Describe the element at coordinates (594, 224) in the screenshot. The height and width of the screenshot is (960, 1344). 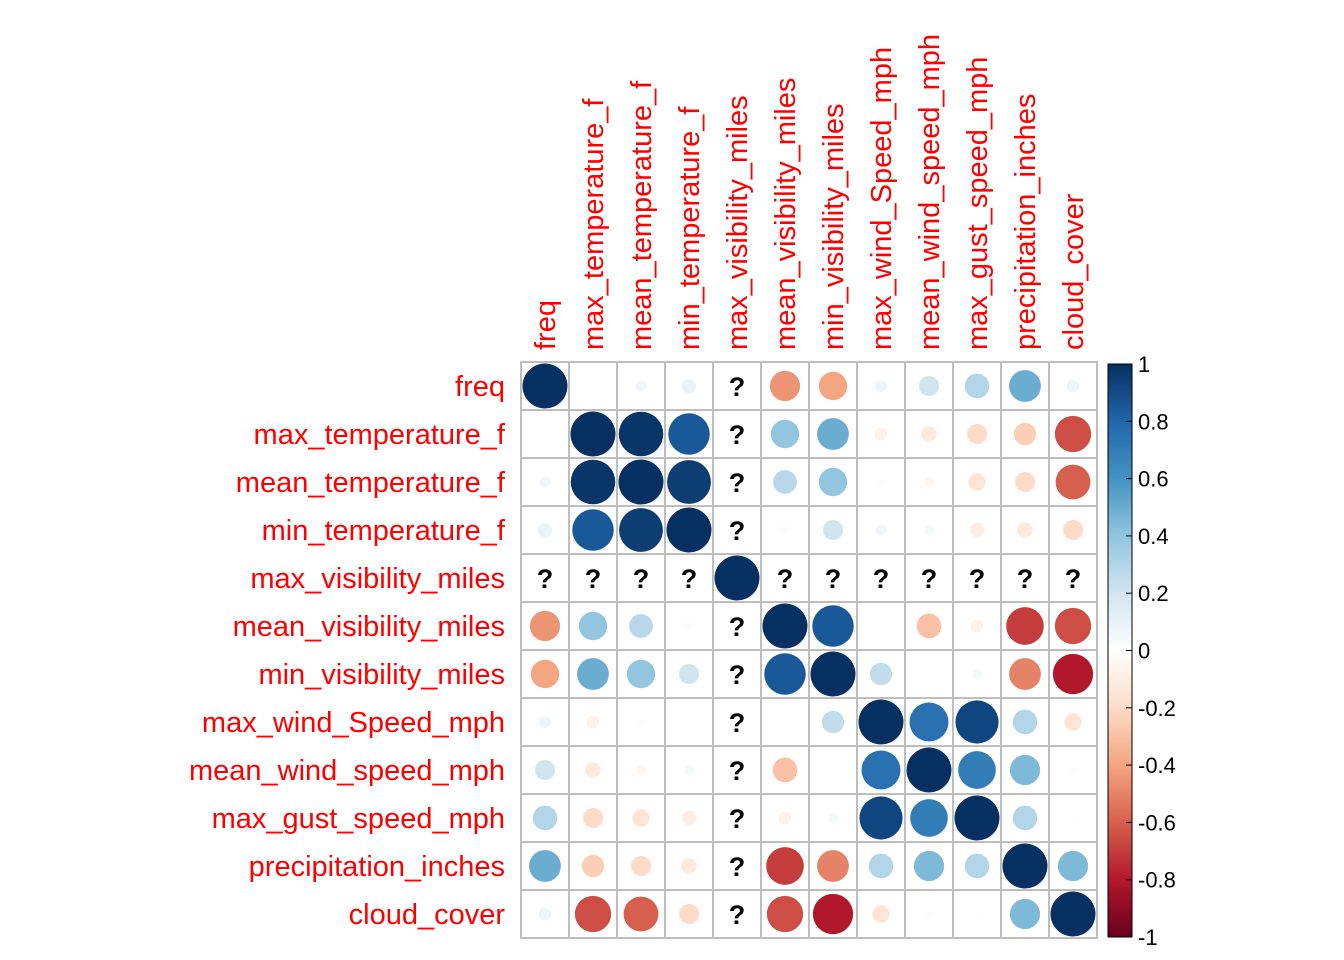
I see `column-label: max_temperature_f` at that location.